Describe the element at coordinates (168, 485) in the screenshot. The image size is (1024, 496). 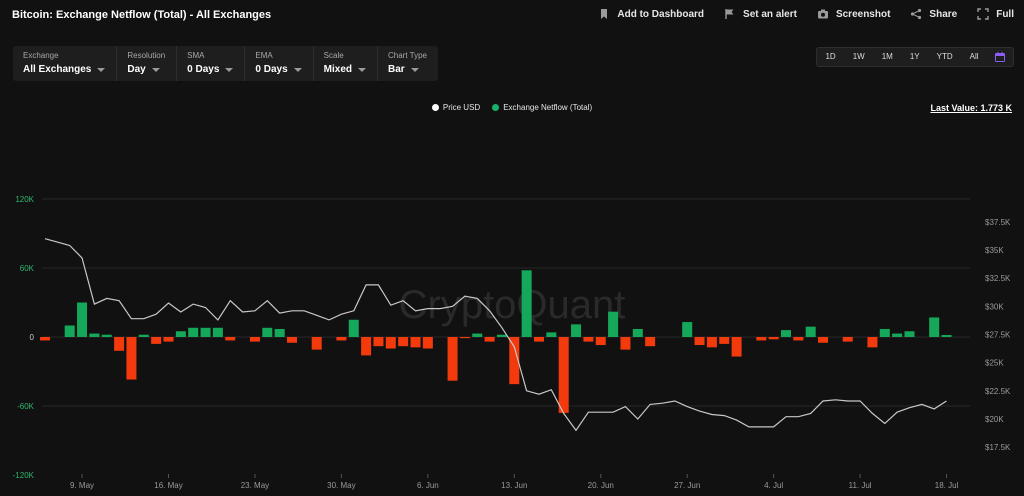
I see `x-axis-tick-label: 16. May` at that location.